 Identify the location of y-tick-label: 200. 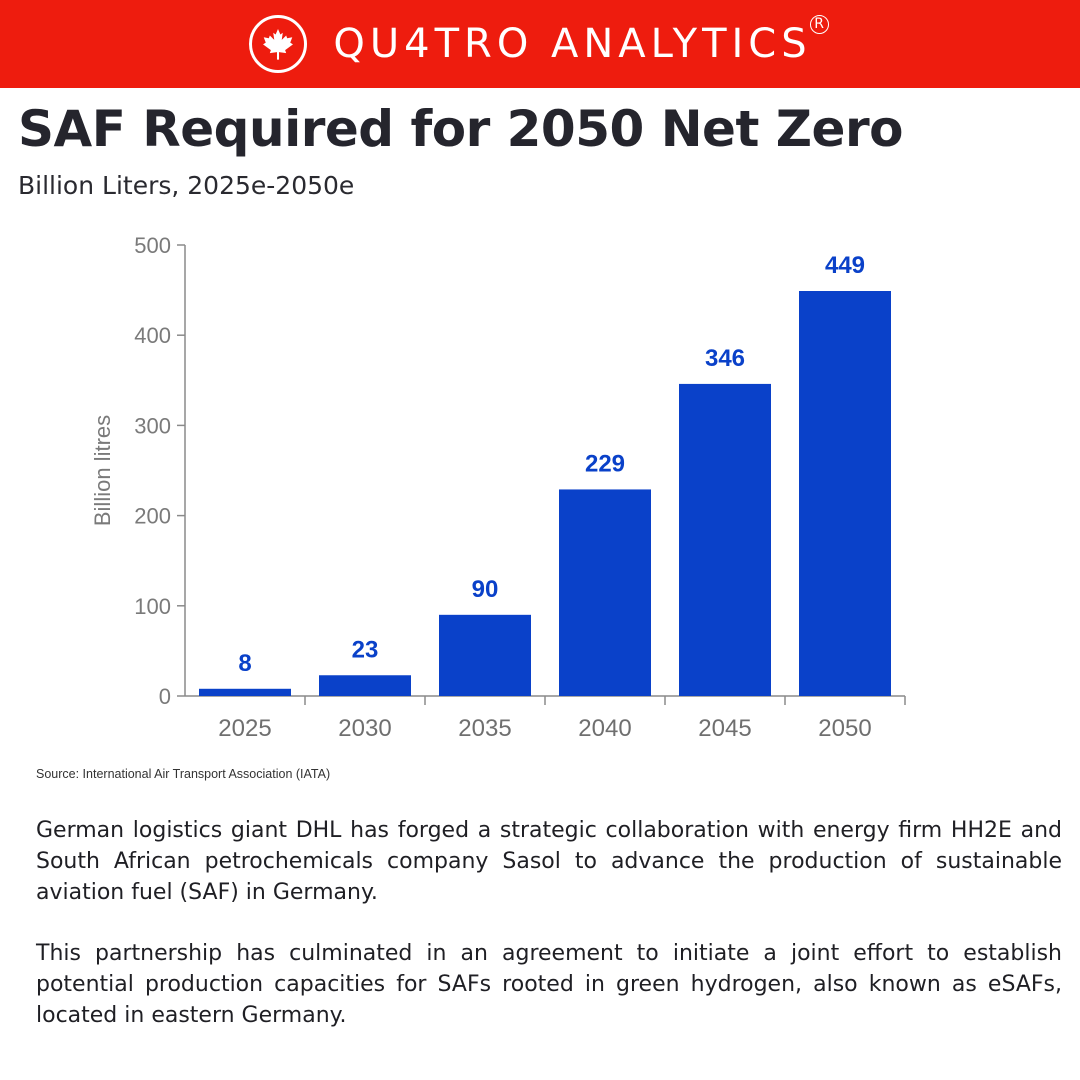
(152, 516).